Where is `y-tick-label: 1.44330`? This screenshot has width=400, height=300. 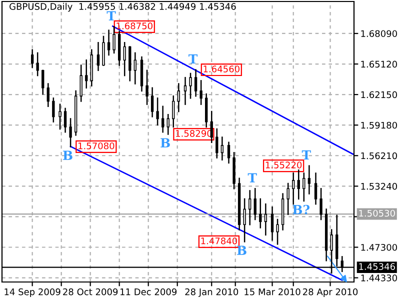
y-tick-label: 1.44330 is located at coordinates (379, 278).